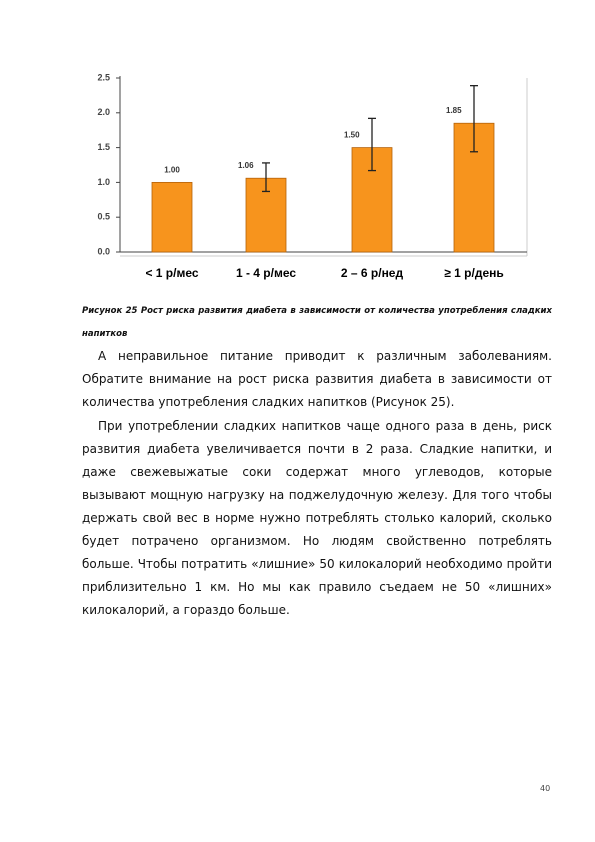 This screenshot has width=595, height=842. Describe the element at coordinates (352, 135) in the screenshot. I see `value-label: 1.50` at that location.